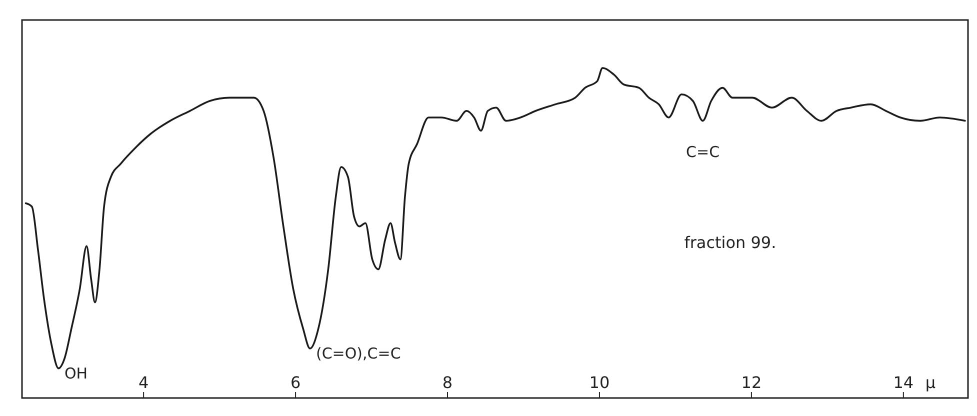 The image size is (977, 416). Describe the element at coordinates (930, 382) in the screenshot. I see `x-axis-title: μ` at that location.